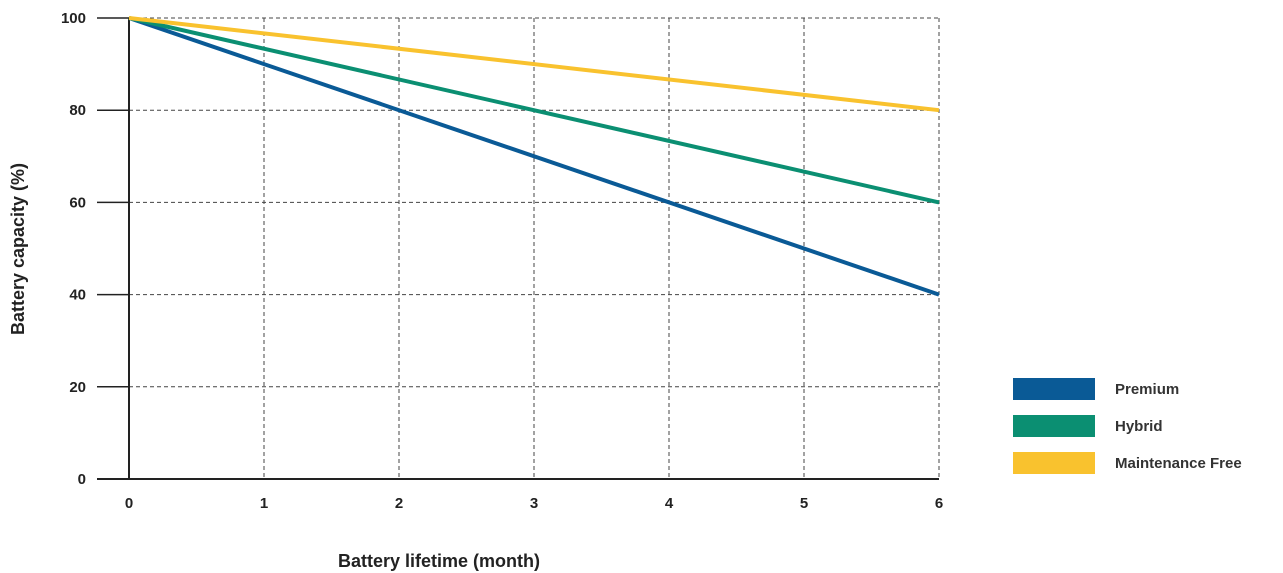 This screenshot has height=573, width=1283. I want to click on y-tick-label-0: 0, so click(82, 479).